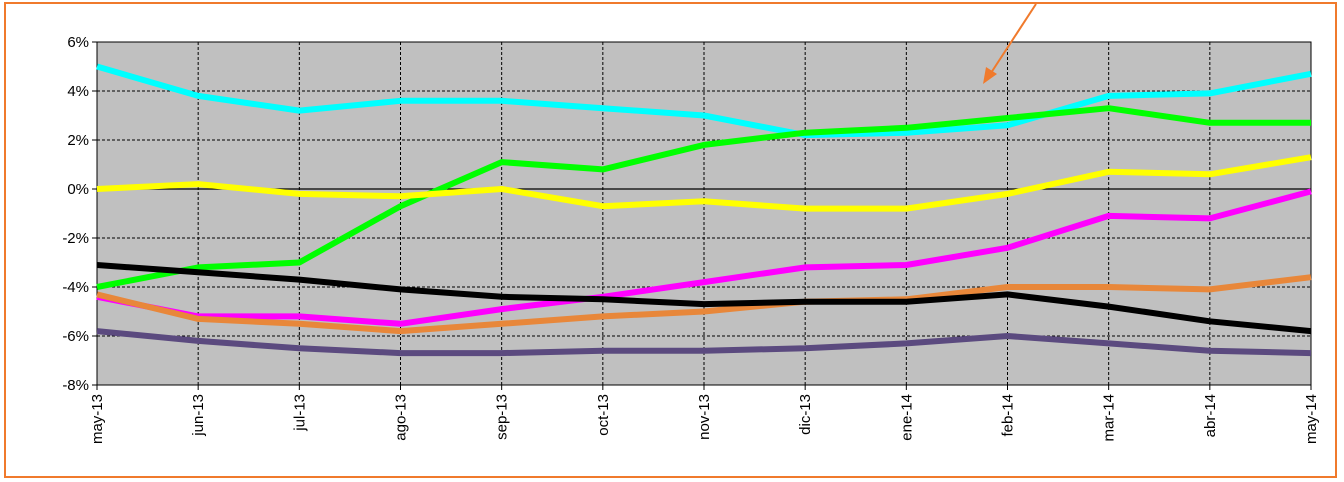  Describe the element at coordinates (78, 189) in the screenshot. I see `y-tick-label: 0%` at that location.